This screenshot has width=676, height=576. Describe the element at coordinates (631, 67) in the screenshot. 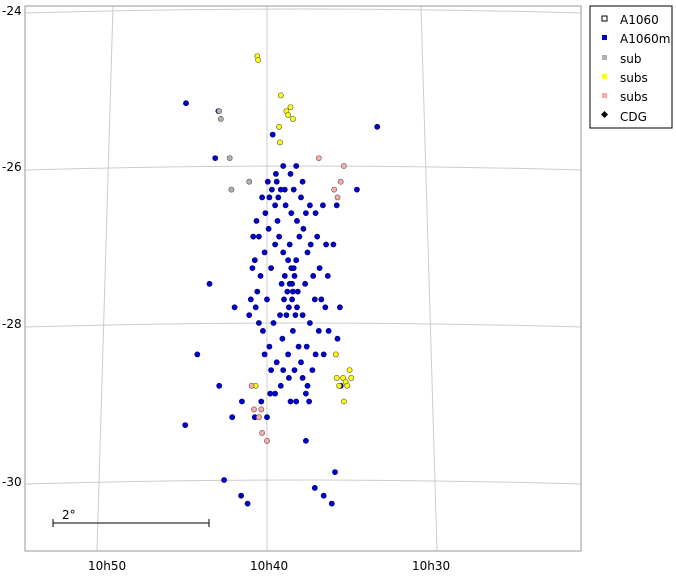

I see `legend: A1060 A1060m sub subs subs CDG` at that location.